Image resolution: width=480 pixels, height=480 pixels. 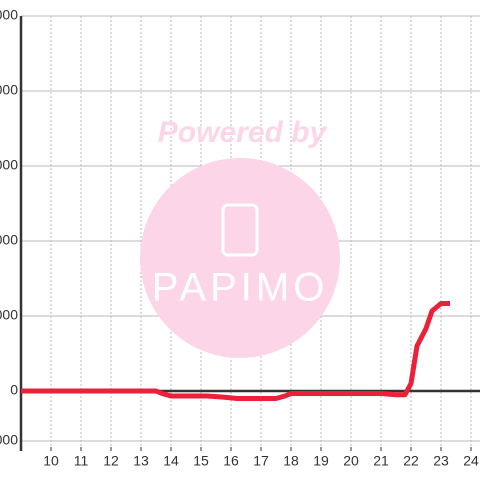 What do you see at coordinates (261, 461) in the screenshot?
I see `x-tick-label: 17` at bounding box center [261, 461].